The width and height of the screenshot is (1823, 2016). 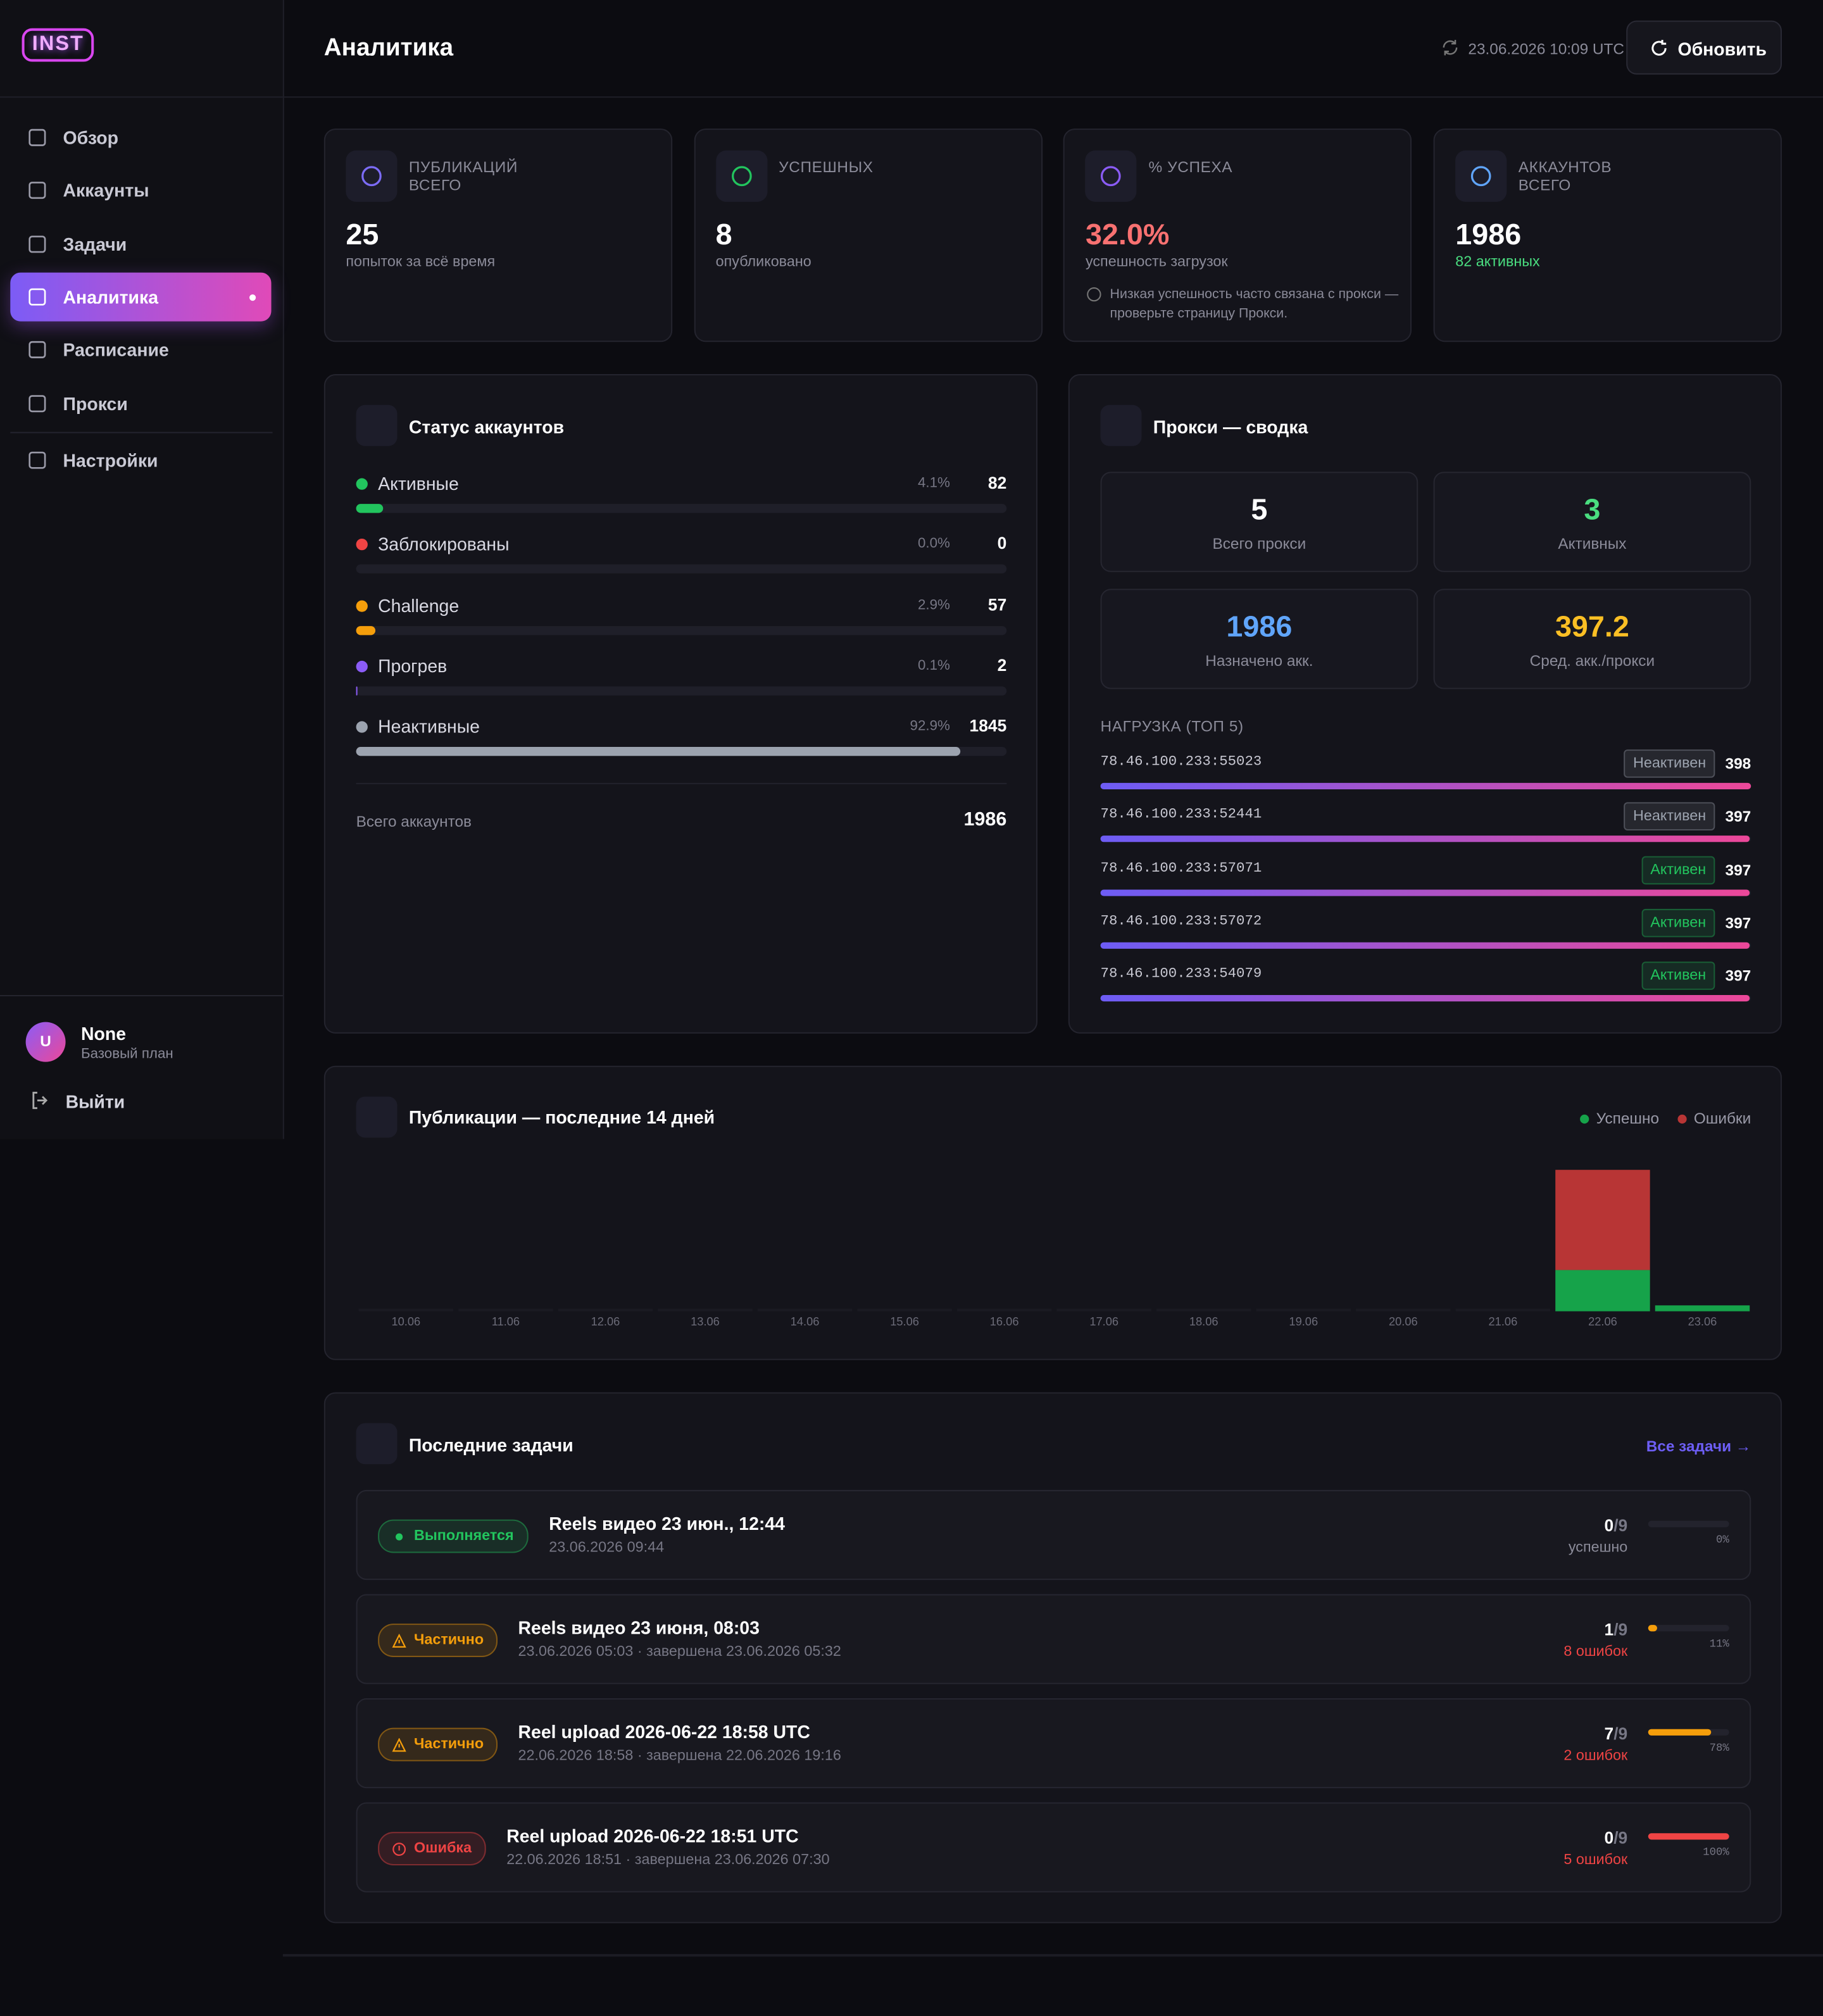 What do you see at coordinates (1503, 1321) in the screenshot?
I see `x-tick-label: 21.06` at bounding box center [1503, 1321].